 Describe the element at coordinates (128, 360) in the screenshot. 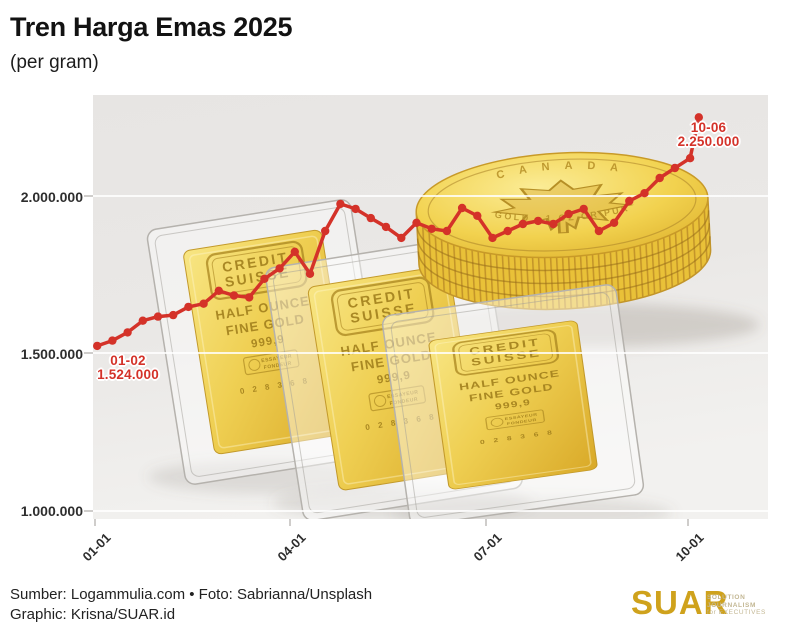

I see `annotation-first-date: 01-02` at that location.